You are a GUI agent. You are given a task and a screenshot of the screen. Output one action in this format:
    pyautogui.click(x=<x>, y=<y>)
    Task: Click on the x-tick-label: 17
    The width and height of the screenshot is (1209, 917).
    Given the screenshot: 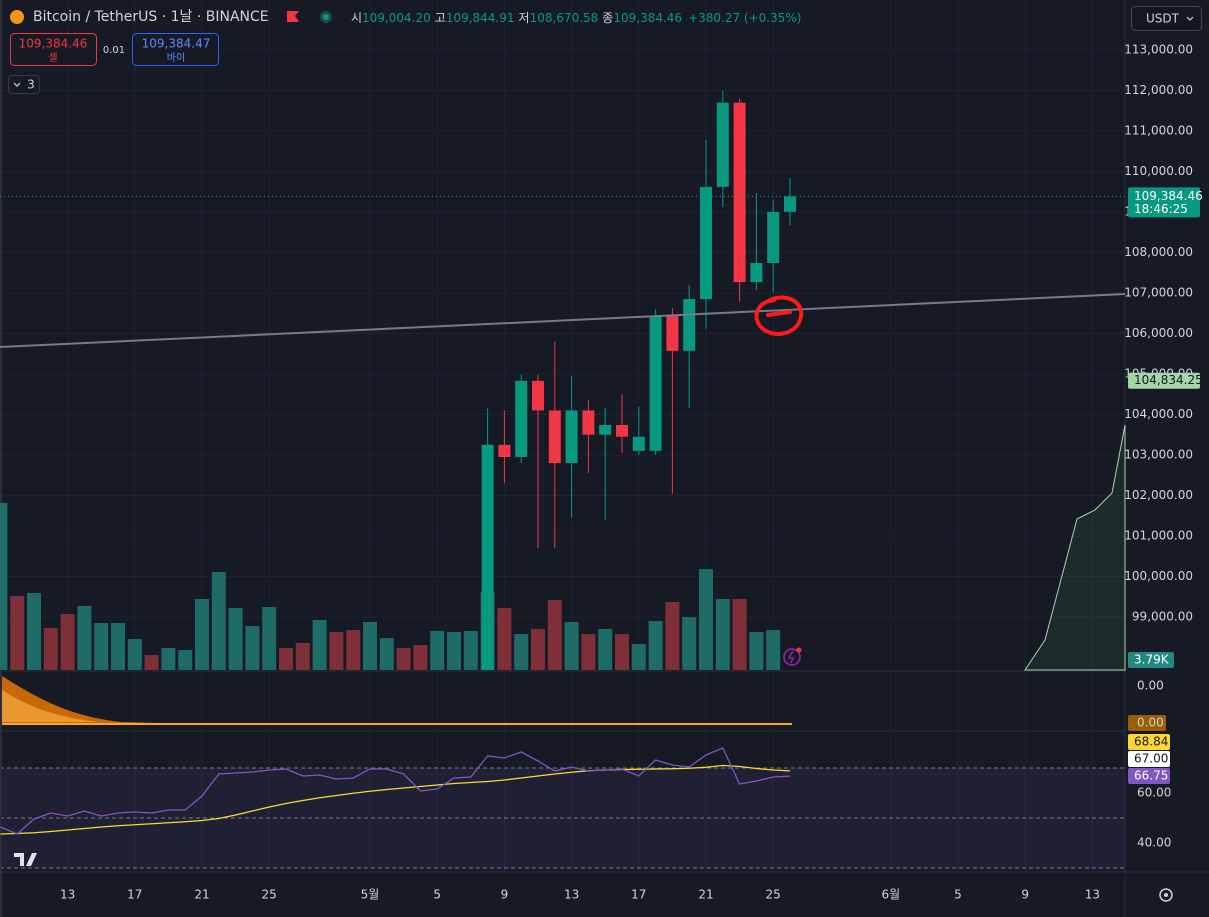 What is the action you would take?
    pyautogui.click(x=638, y=895)
    